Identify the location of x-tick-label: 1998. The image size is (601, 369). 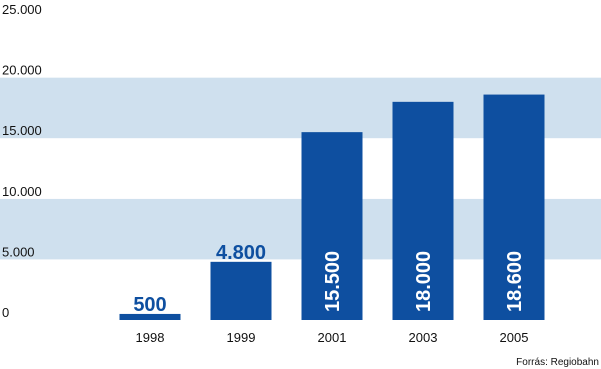
(150, 337).